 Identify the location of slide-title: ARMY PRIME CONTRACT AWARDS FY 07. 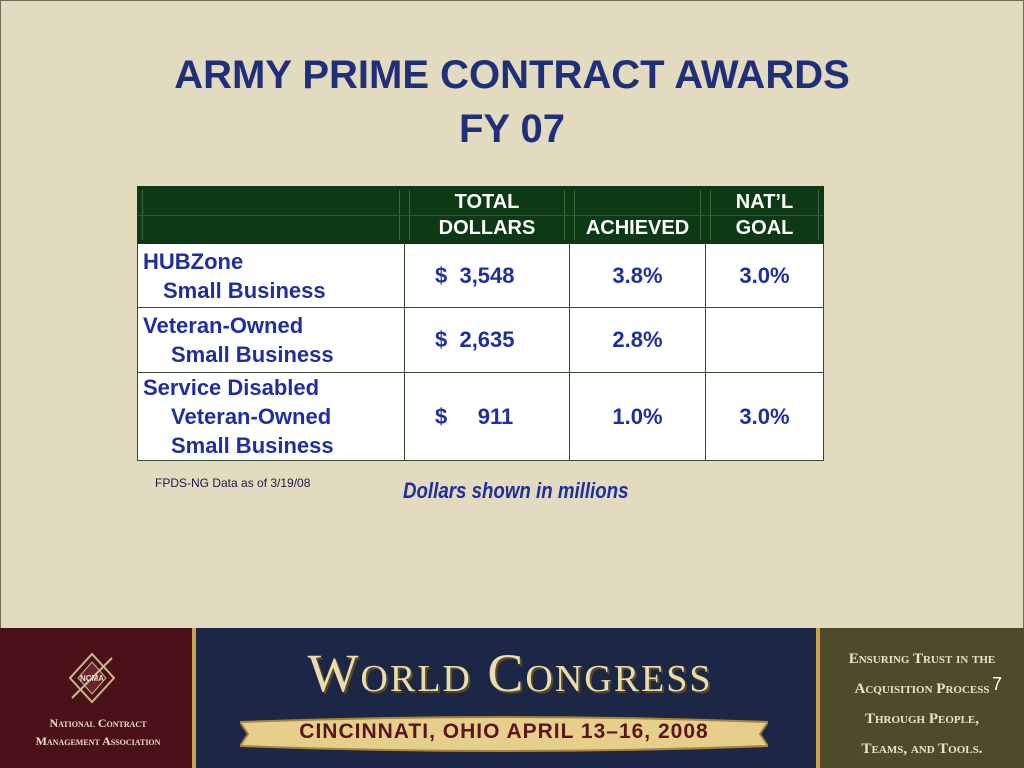
(512, 102).